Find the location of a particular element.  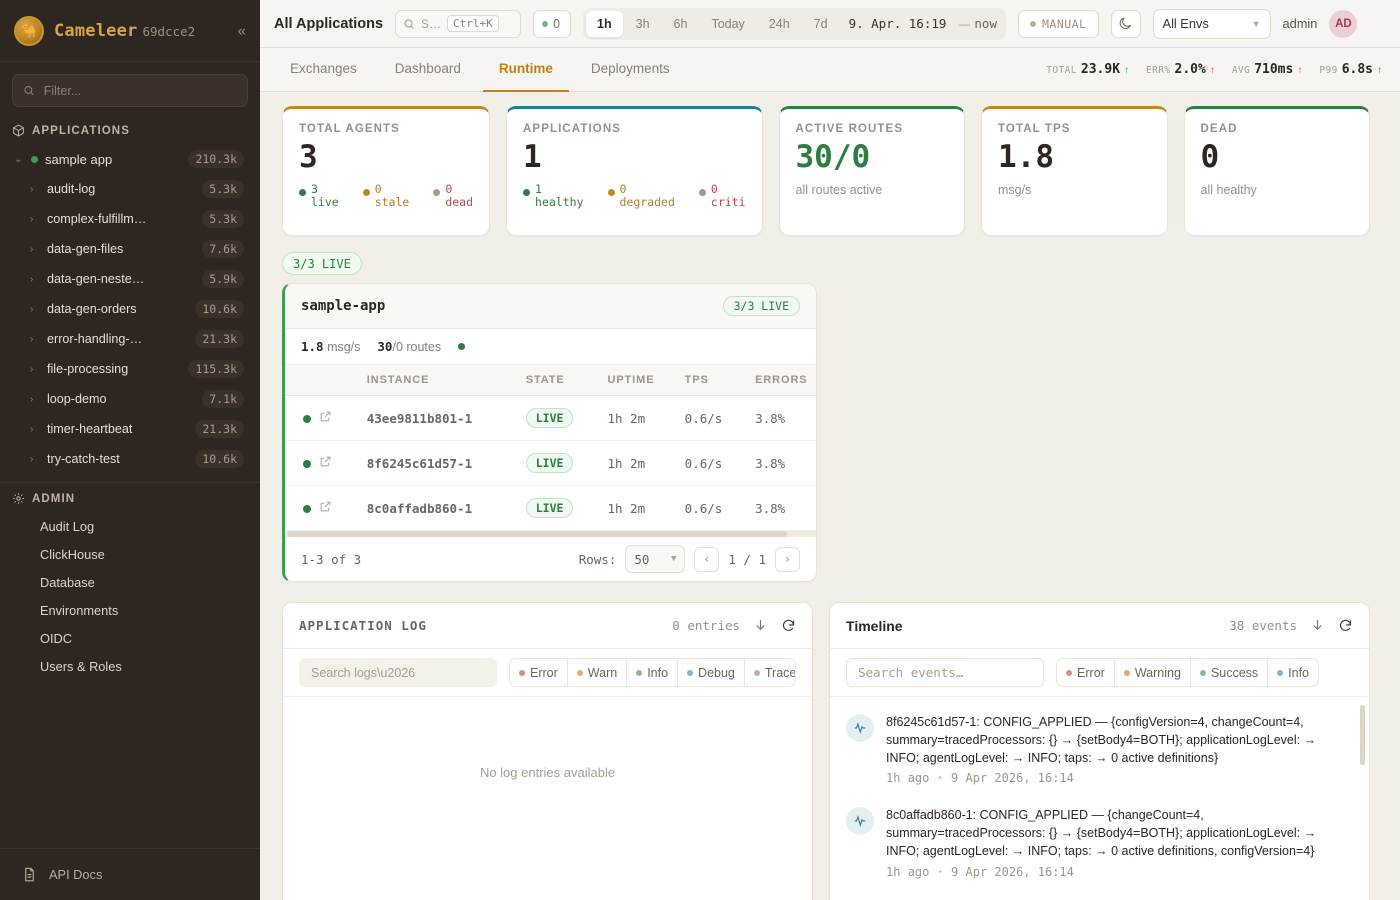

range-btn-24h: 24h is located at coordinates (779, 23).